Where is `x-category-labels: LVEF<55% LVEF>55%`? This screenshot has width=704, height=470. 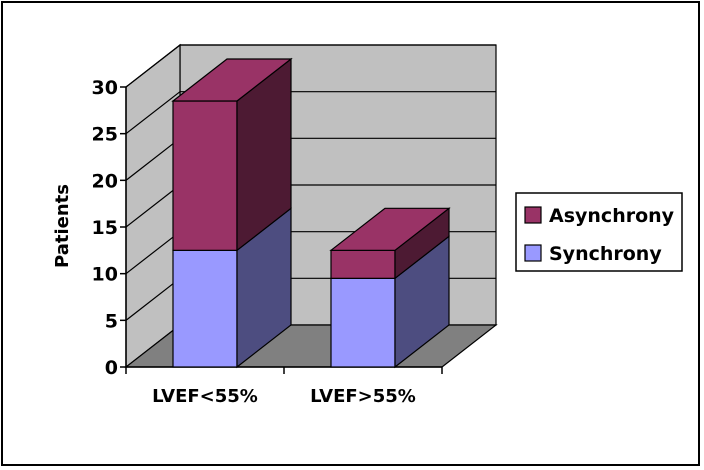
x-category-labels: LVEF<55% LVEF>55% is located at coordinates (284, 396).